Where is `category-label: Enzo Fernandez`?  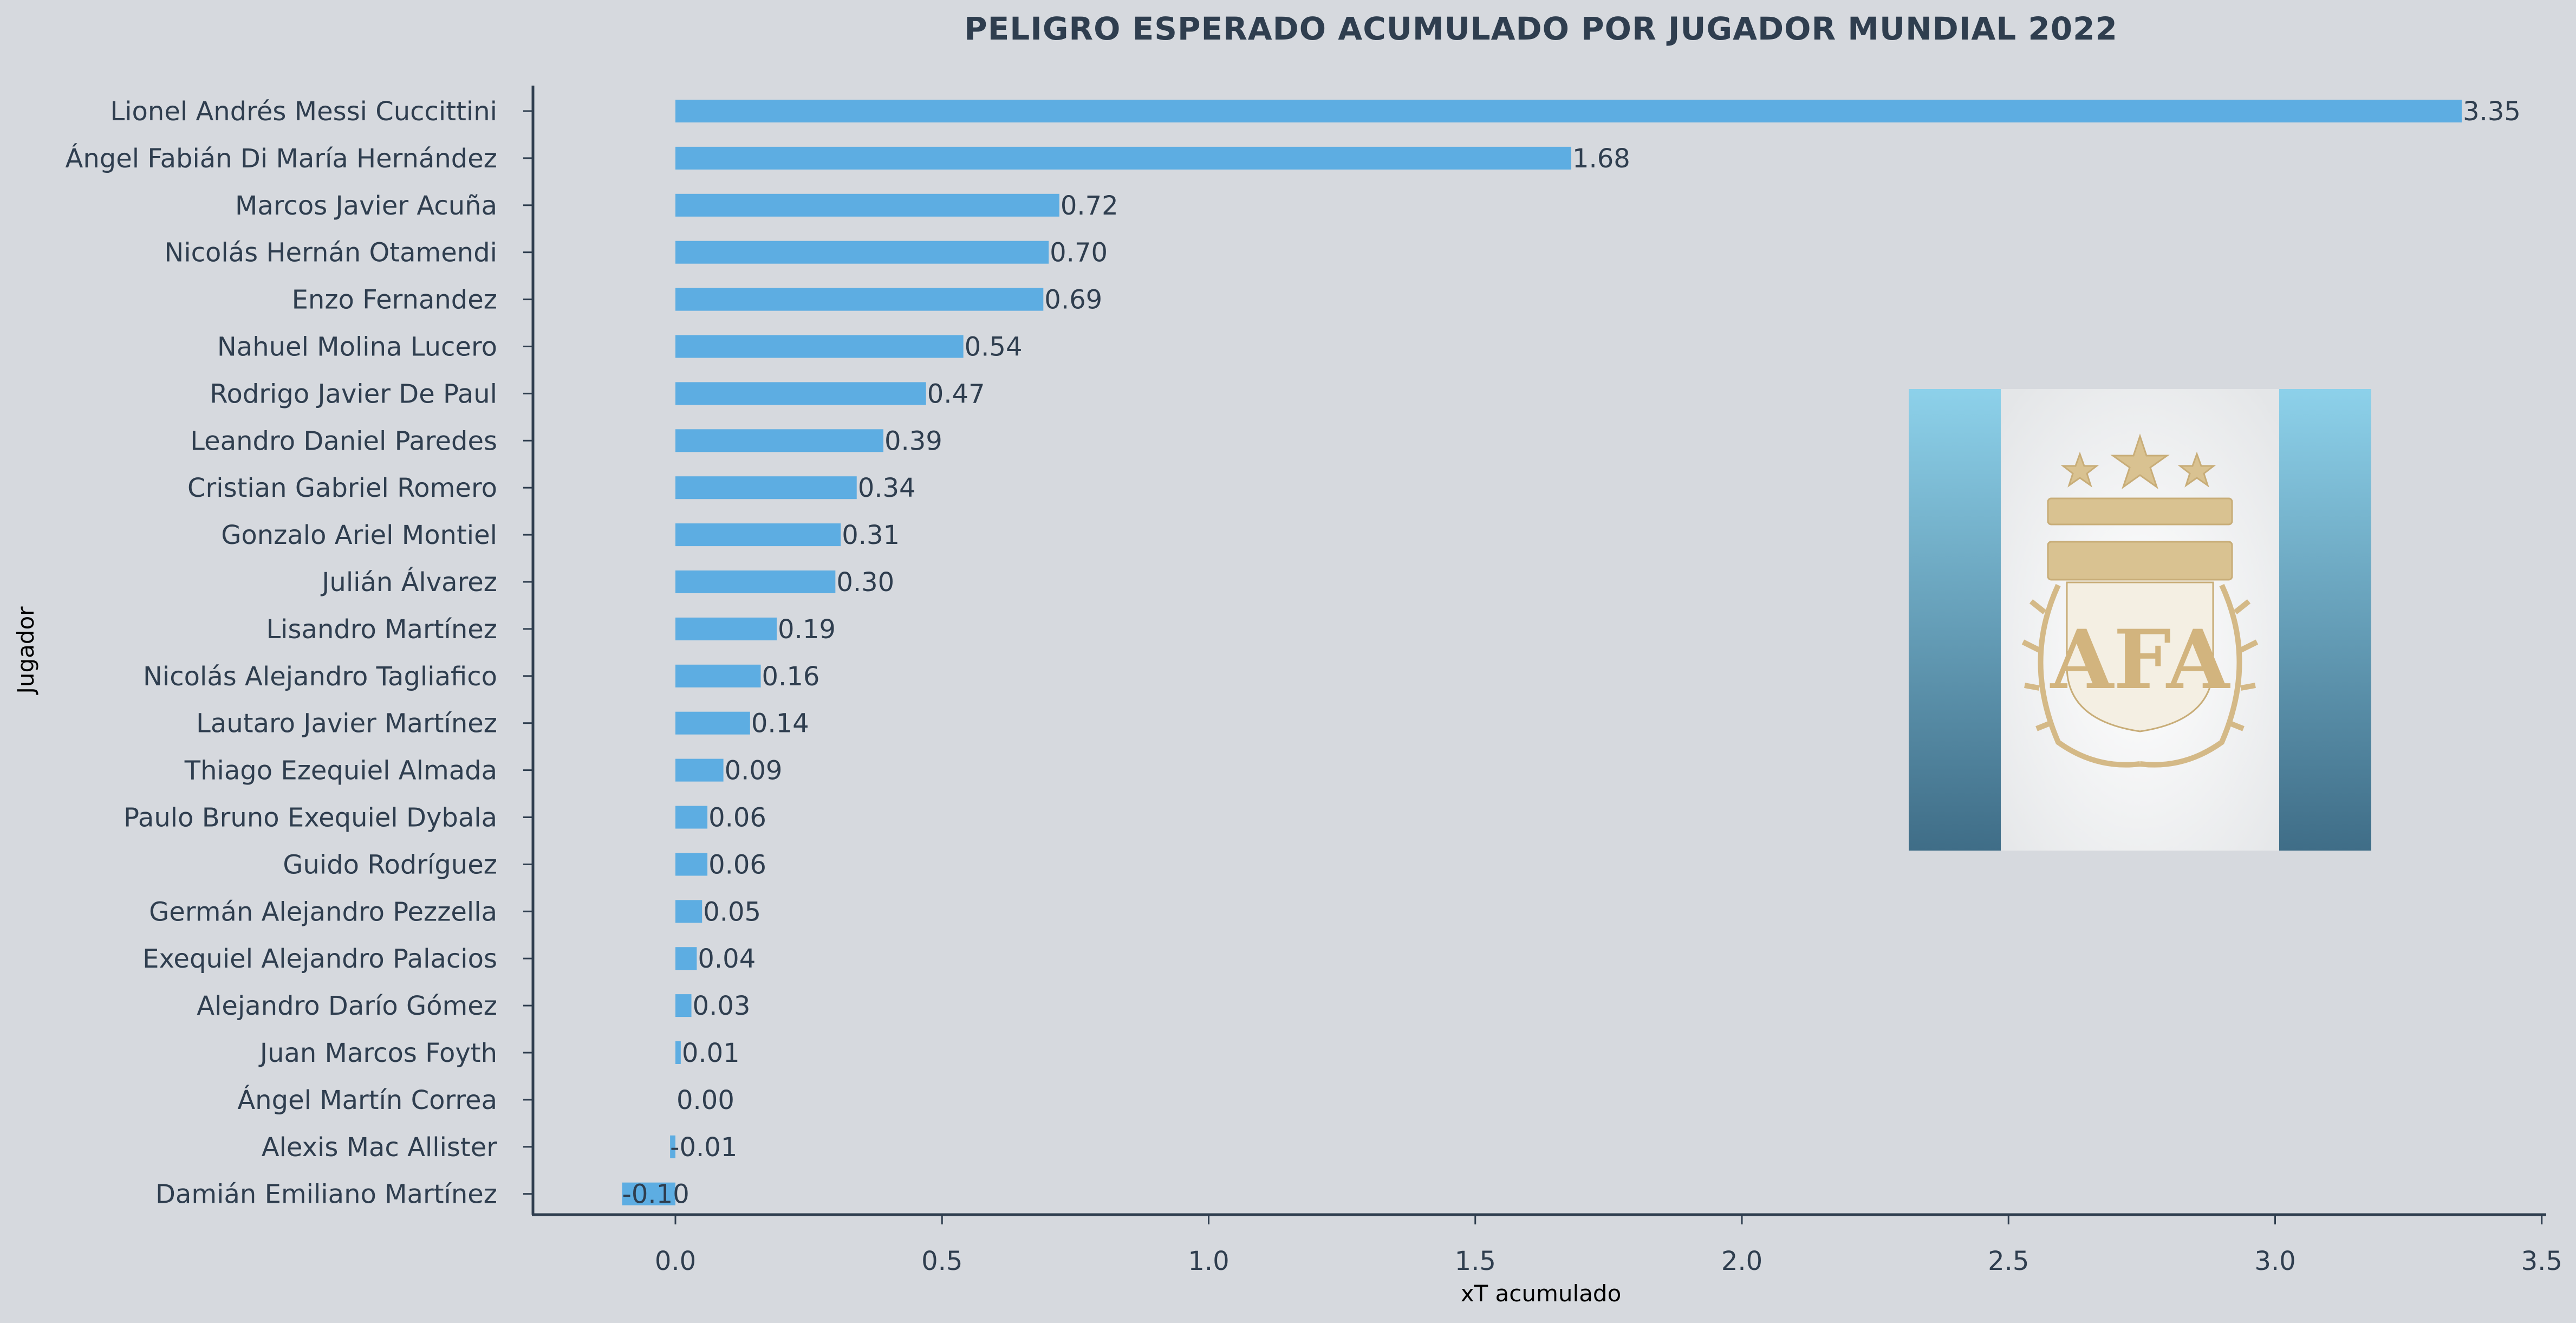
category-label: Enzo Fernandez is located at coordinates (394, 300).